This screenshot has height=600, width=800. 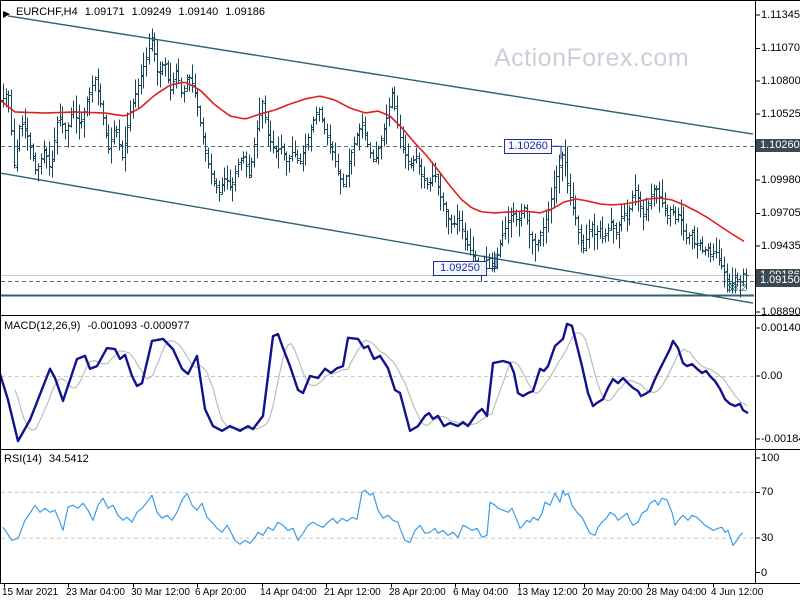 I want to click on price-axis, so click(x=777, y=291).